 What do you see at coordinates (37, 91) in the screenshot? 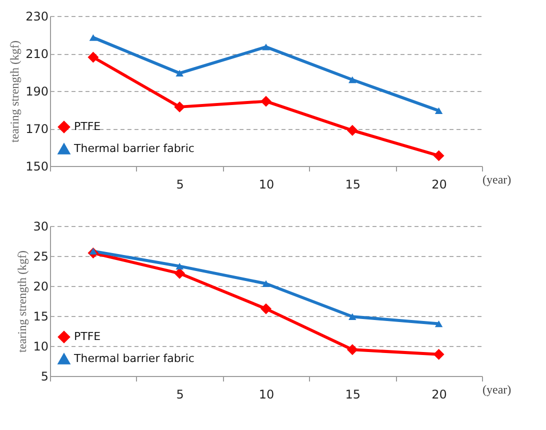
I see `y-tick-label: 190` at bounding box center [37, 91].